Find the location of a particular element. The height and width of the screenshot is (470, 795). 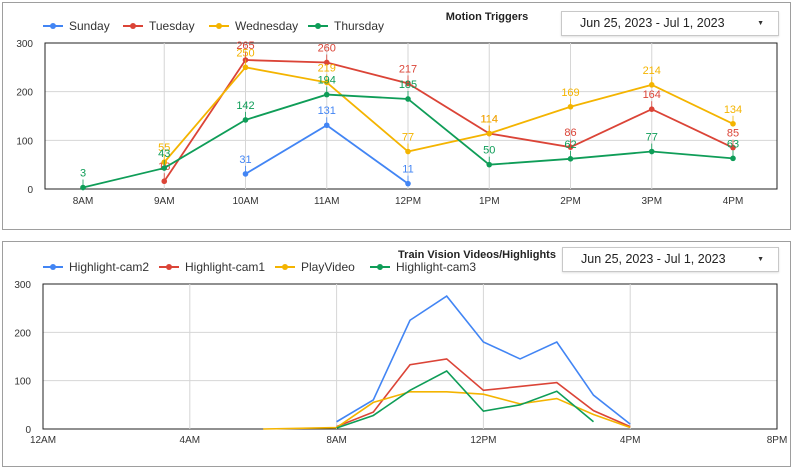

data-label-wednesday: 114 is located at coordinates (489, 120).